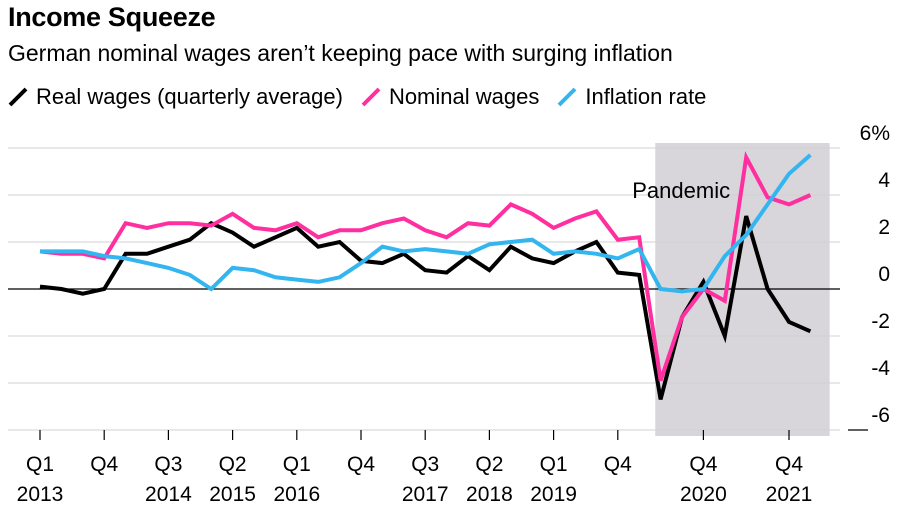 This screenshot has height=510, width=900. Describe the element at coordinates (489, 494) in the screenshot. I see `x-tick-year-label: 2018` at that location.